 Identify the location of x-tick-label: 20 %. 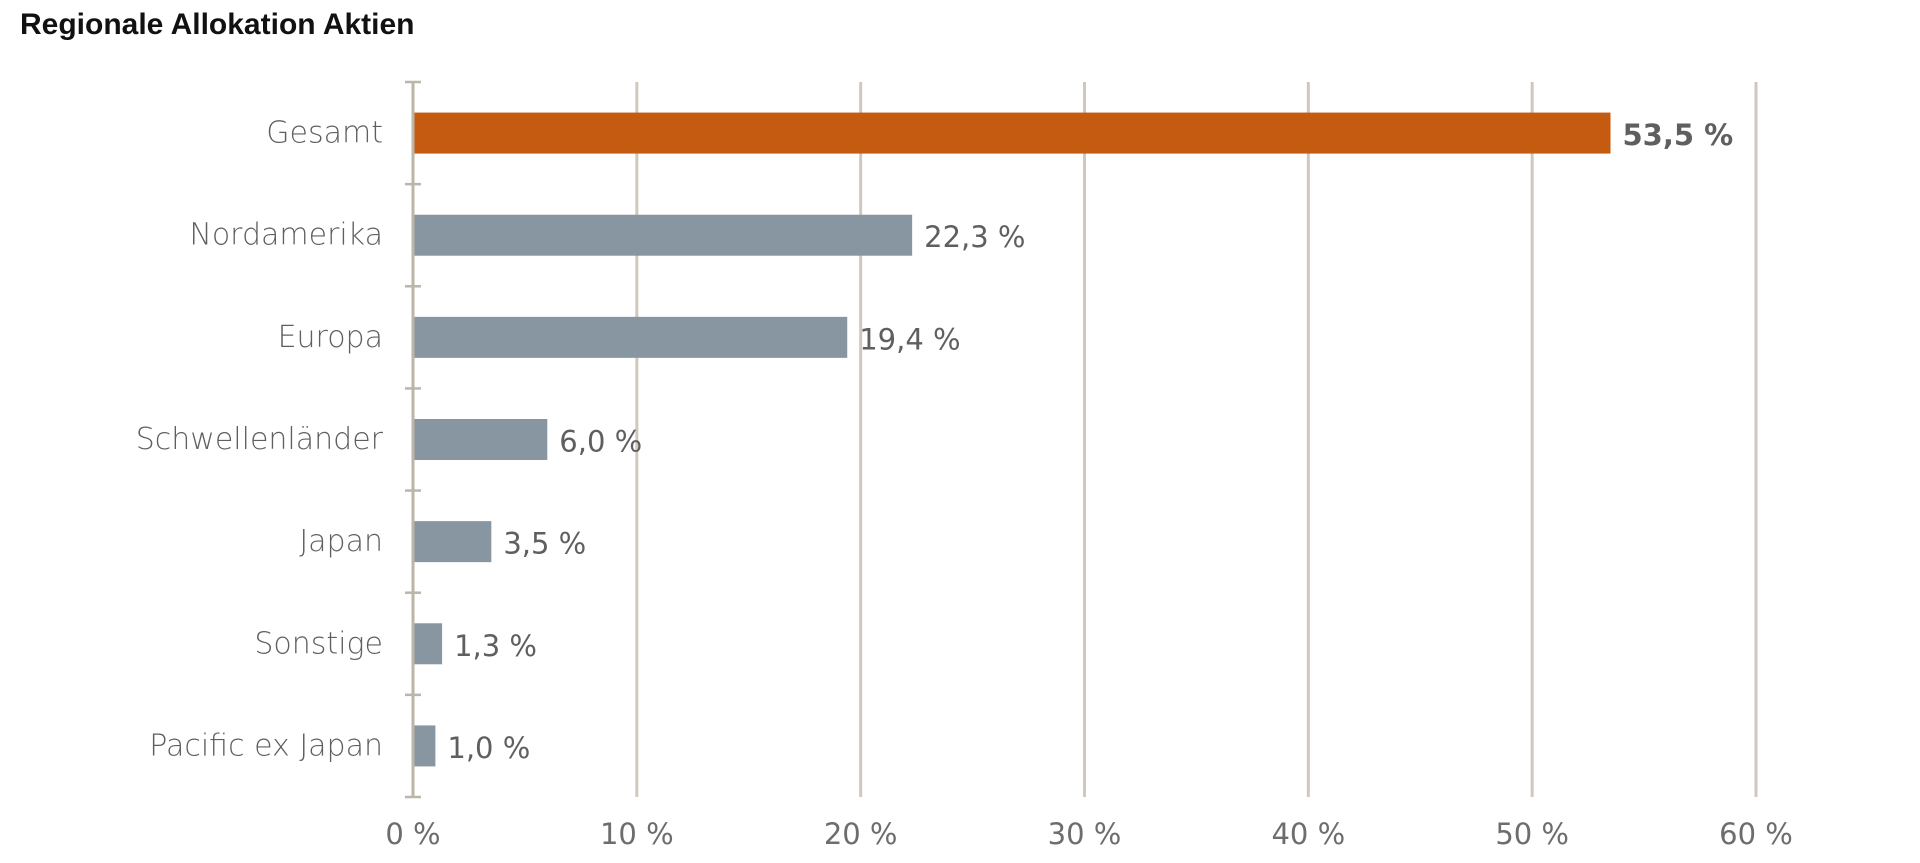
(861, 834).